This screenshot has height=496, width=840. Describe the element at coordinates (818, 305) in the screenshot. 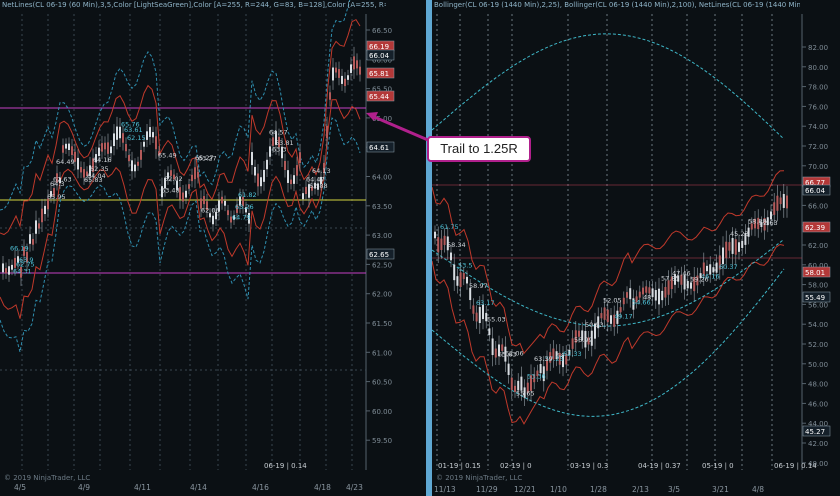

I see `y-tick-label: 56.00` at that location.